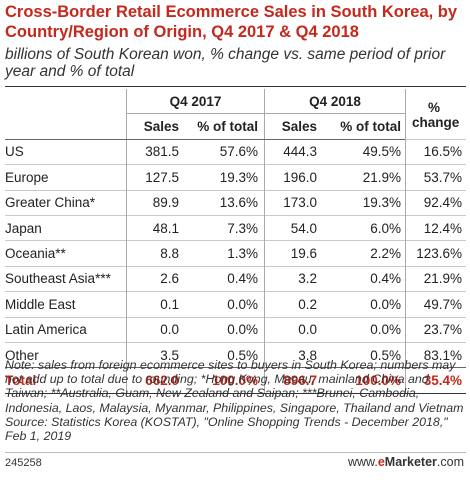  I want to click on cell-sales-2018: 19.6, so click(290, 253).